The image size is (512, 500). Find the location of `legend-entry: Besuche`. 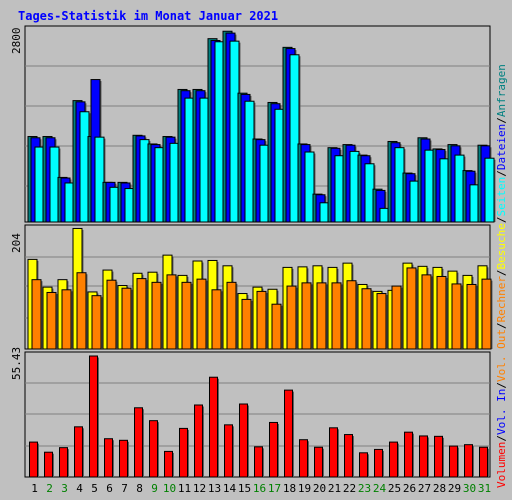

legend-entry: Besuche is located at coordinates (501, 246).